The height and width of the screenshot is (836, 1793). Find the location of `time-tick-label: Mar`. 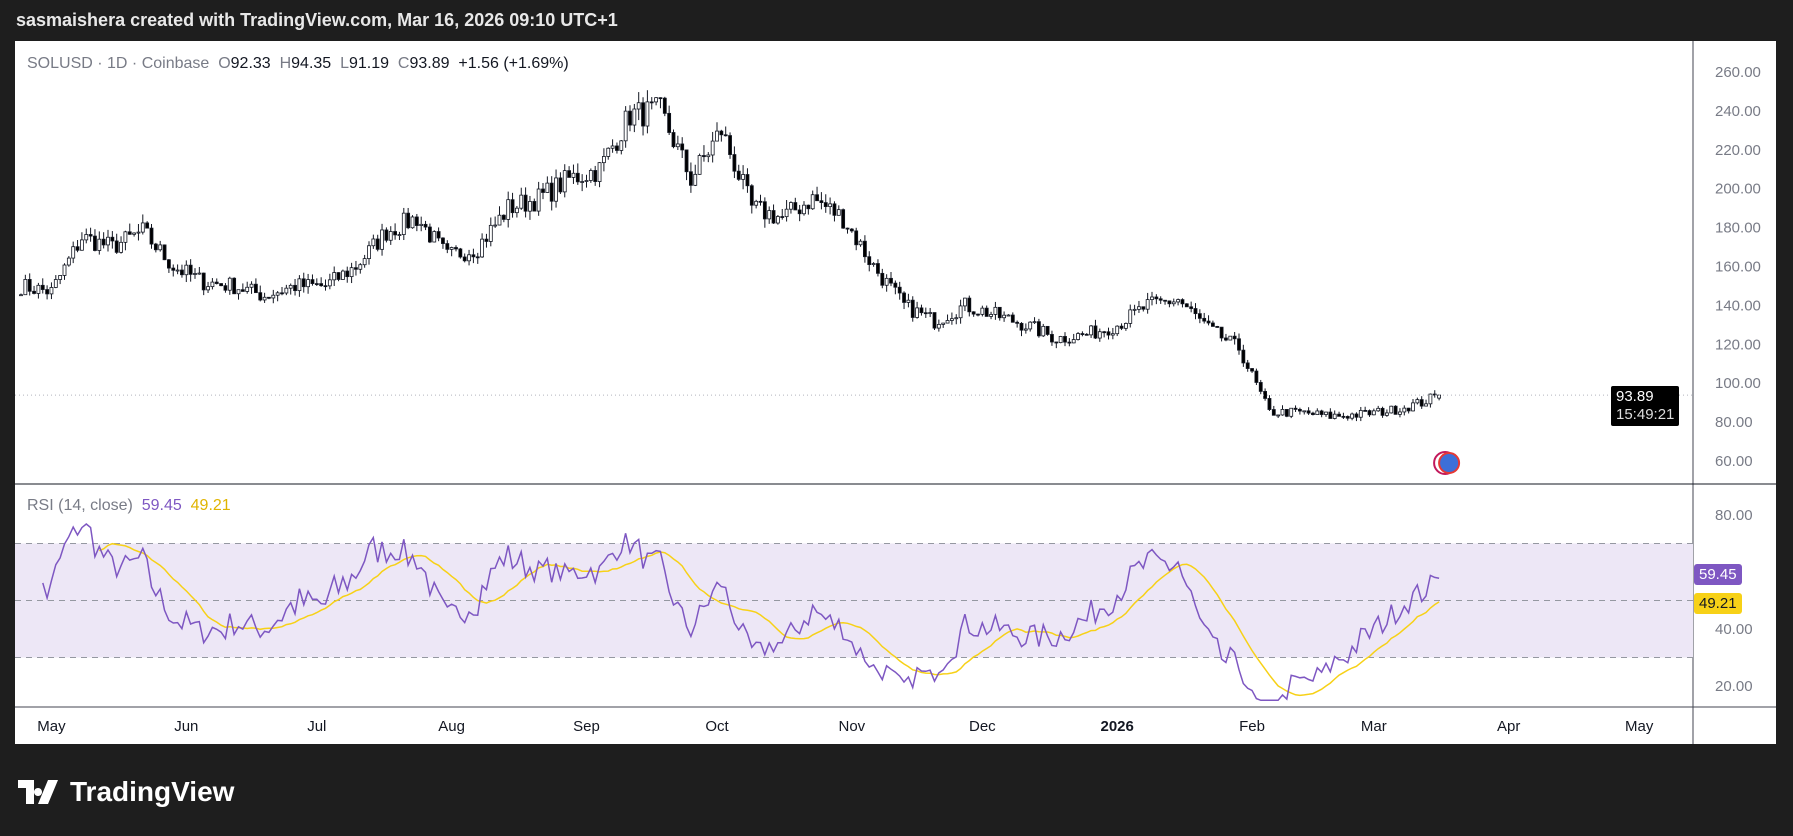

time-tick-label: Mar is located at coordinates (1374, 726).